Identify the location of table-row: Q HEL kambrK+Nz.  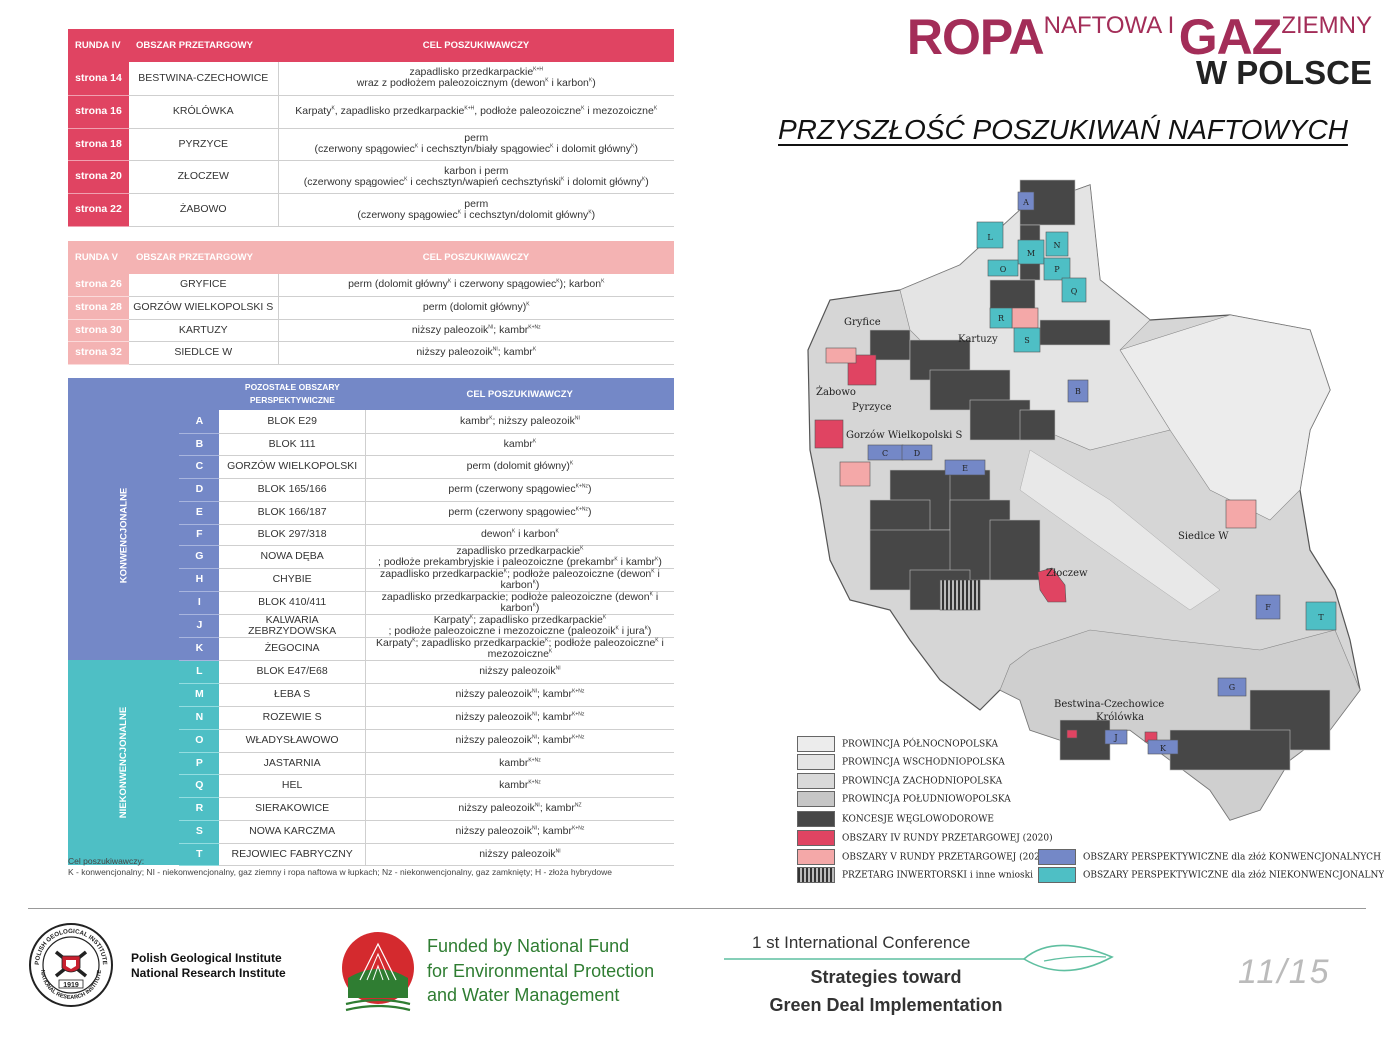
(371, 786).